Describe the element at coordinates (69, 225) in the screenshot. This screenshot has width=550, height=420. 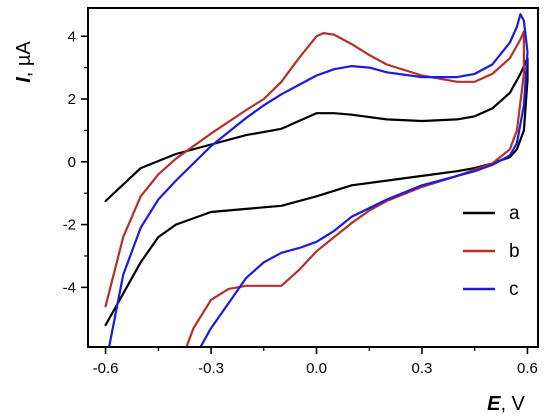
I see `y-tick-label: -2` at that location.